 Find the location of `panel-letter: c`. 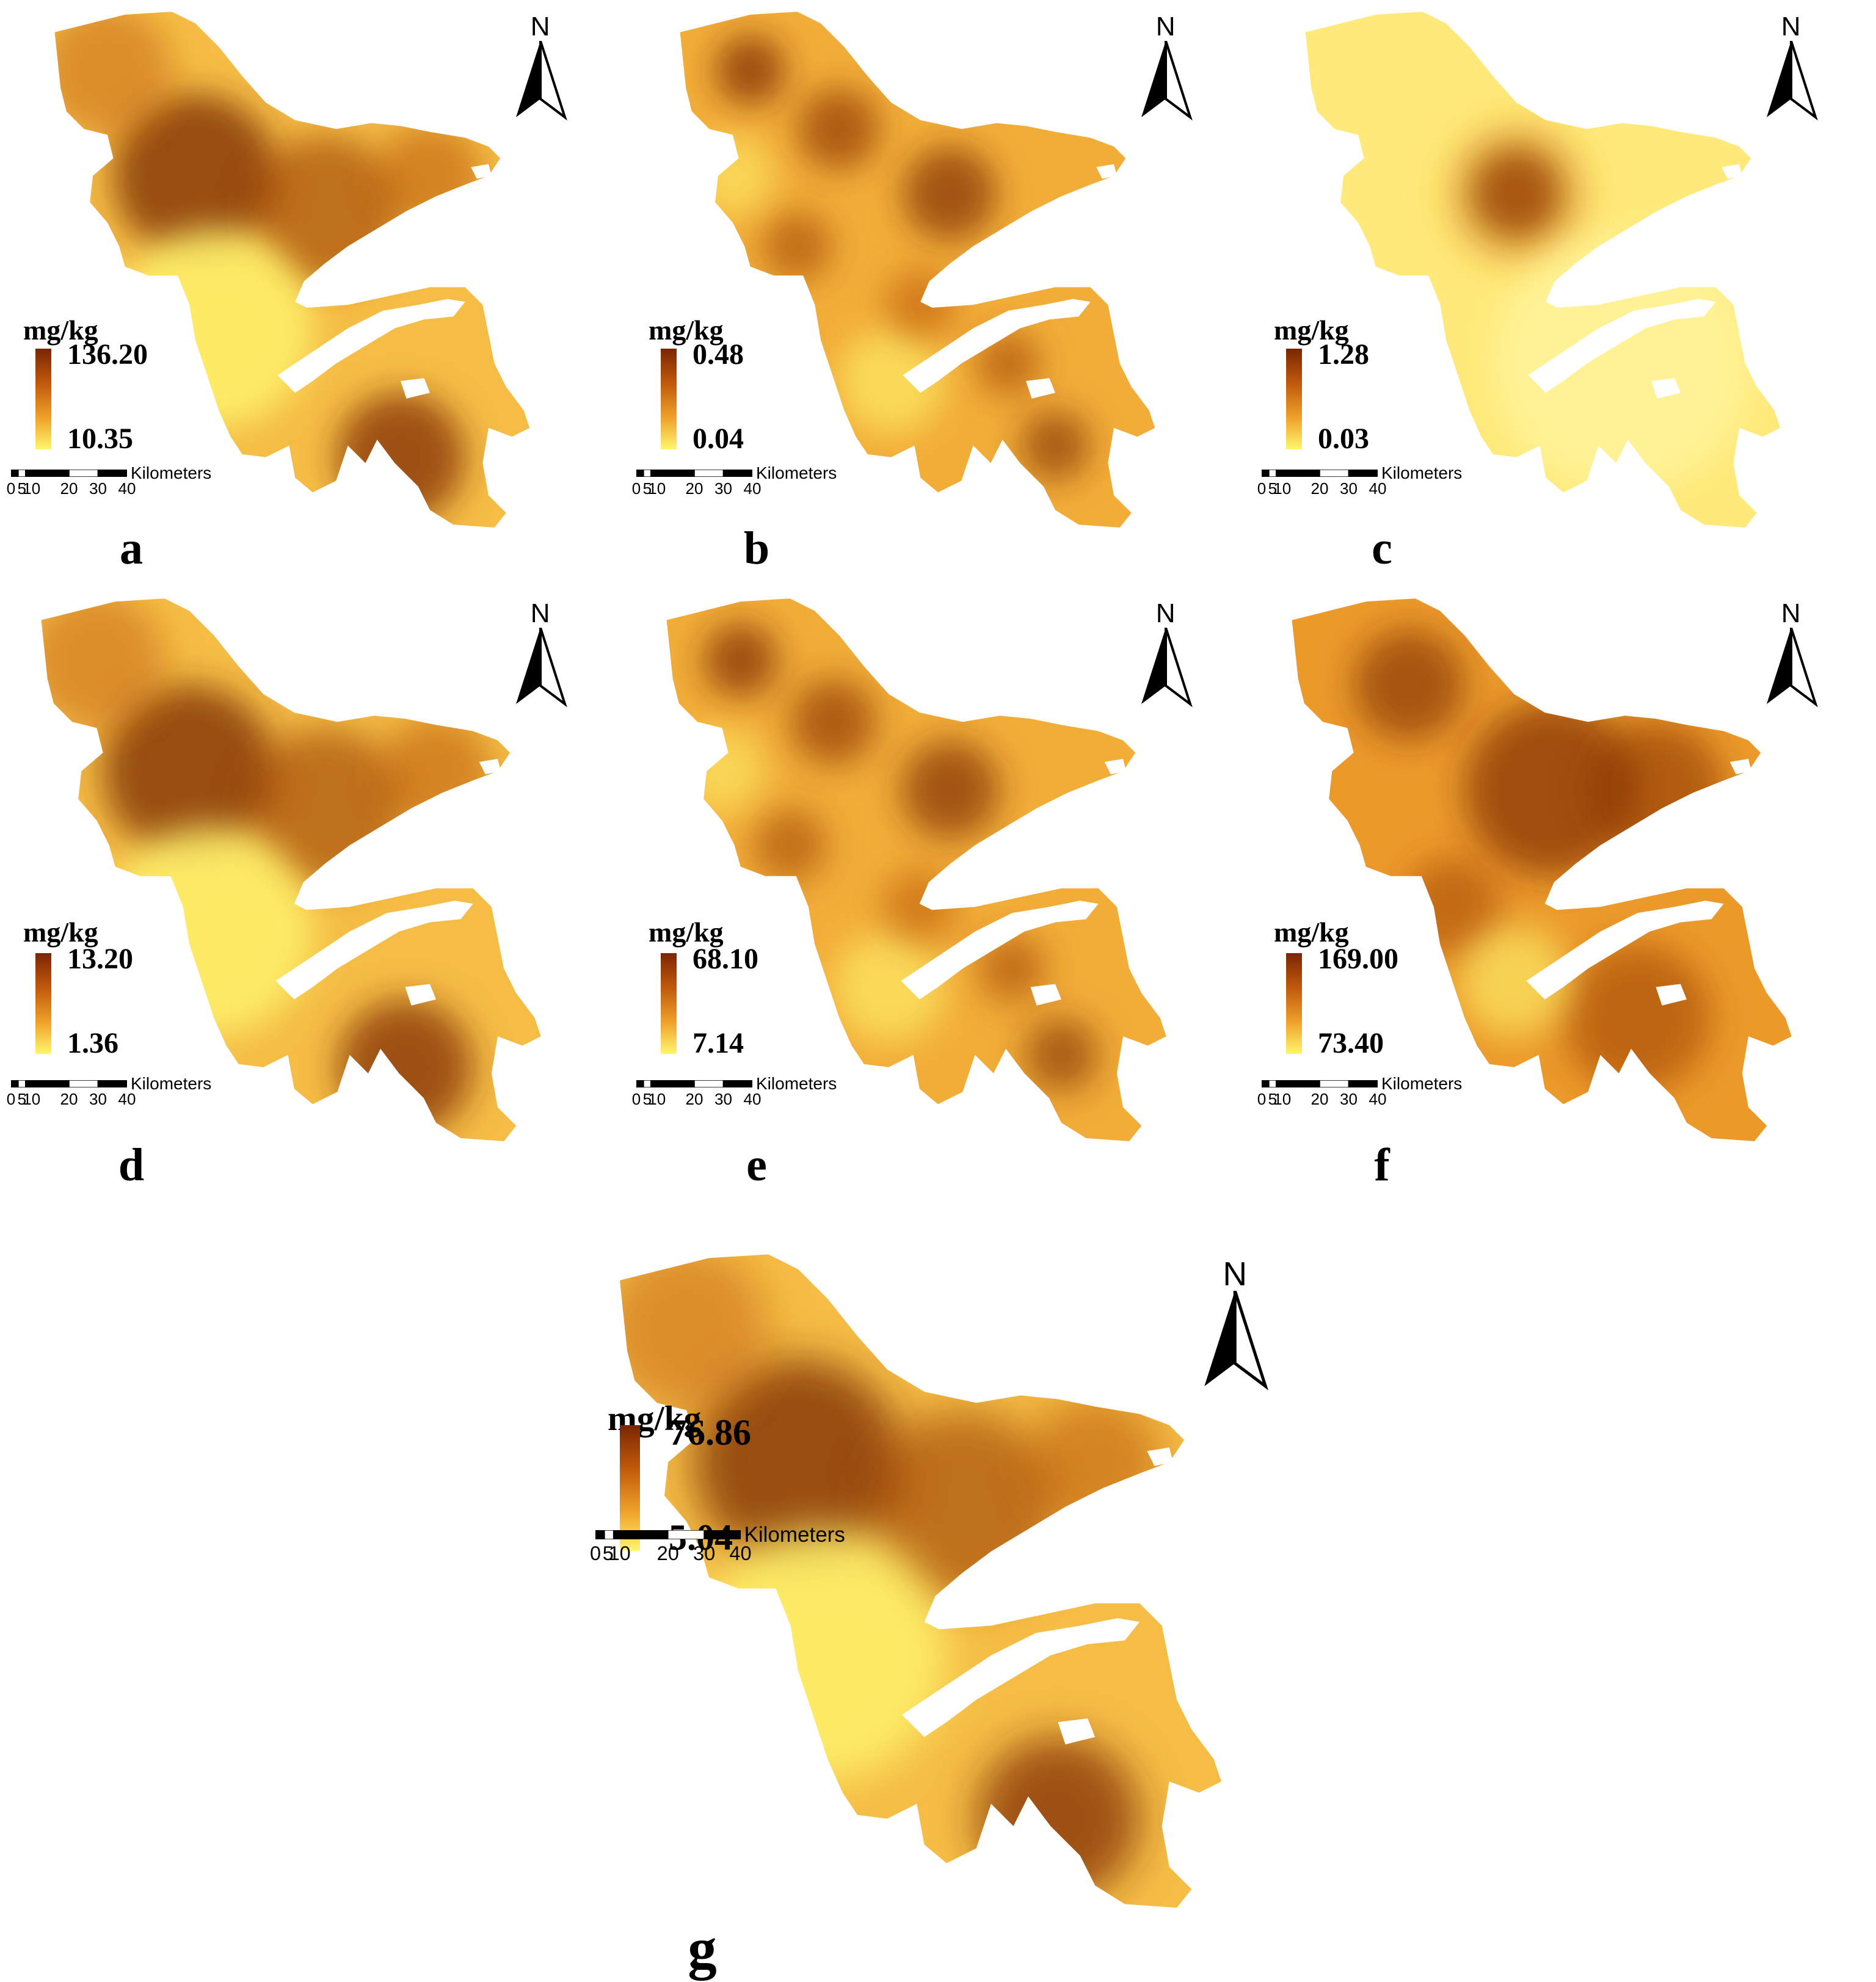

panel-letter: c is located at coordinates (1382, 548).